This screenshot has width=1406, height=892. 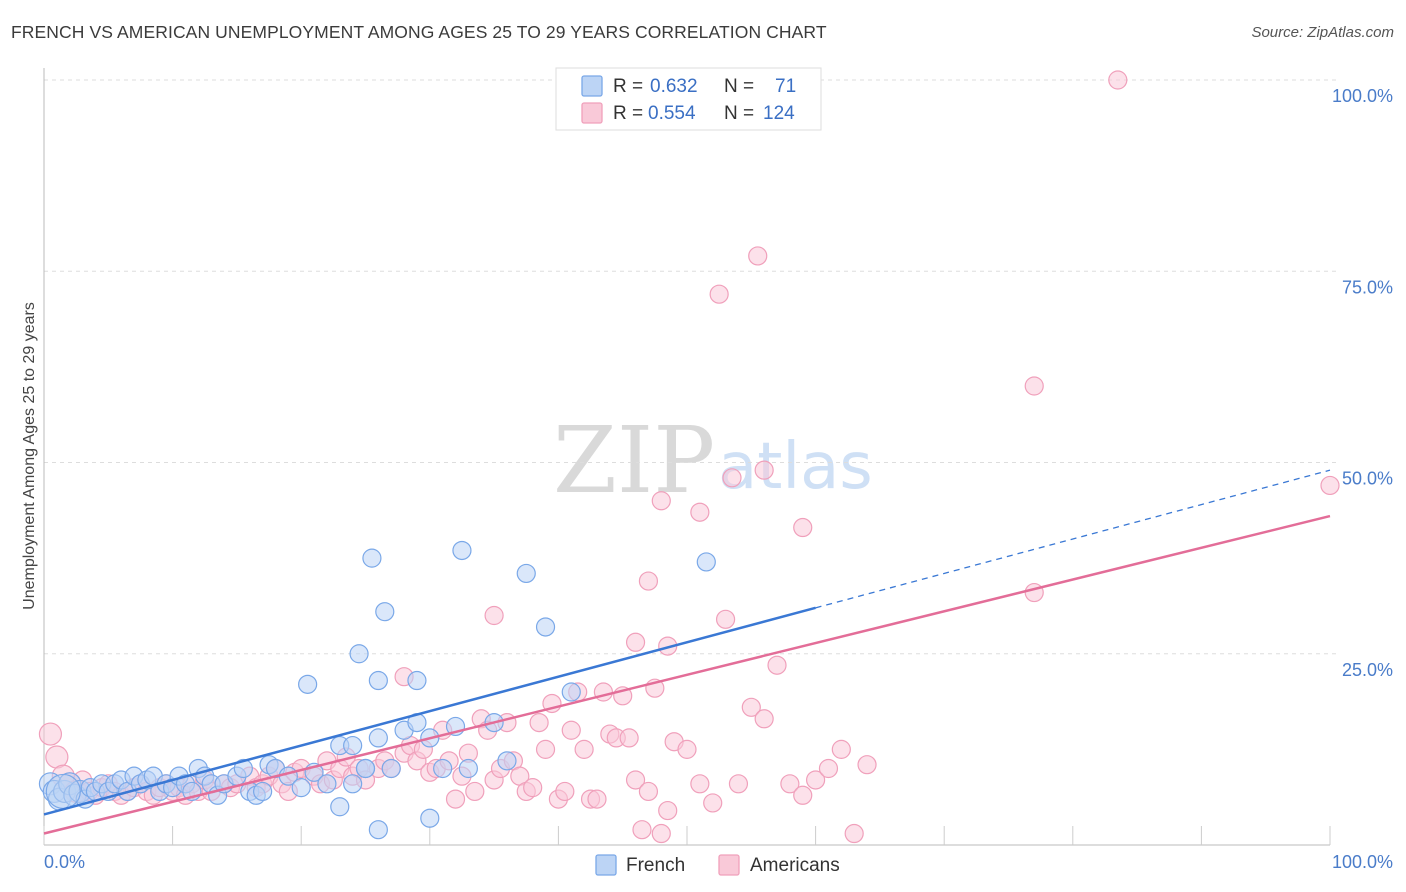 What do you see at coordinates (64, 862) in the screenshot?
I see `x-tick-label-min: 0.0%` at bounding box center [64, 862].